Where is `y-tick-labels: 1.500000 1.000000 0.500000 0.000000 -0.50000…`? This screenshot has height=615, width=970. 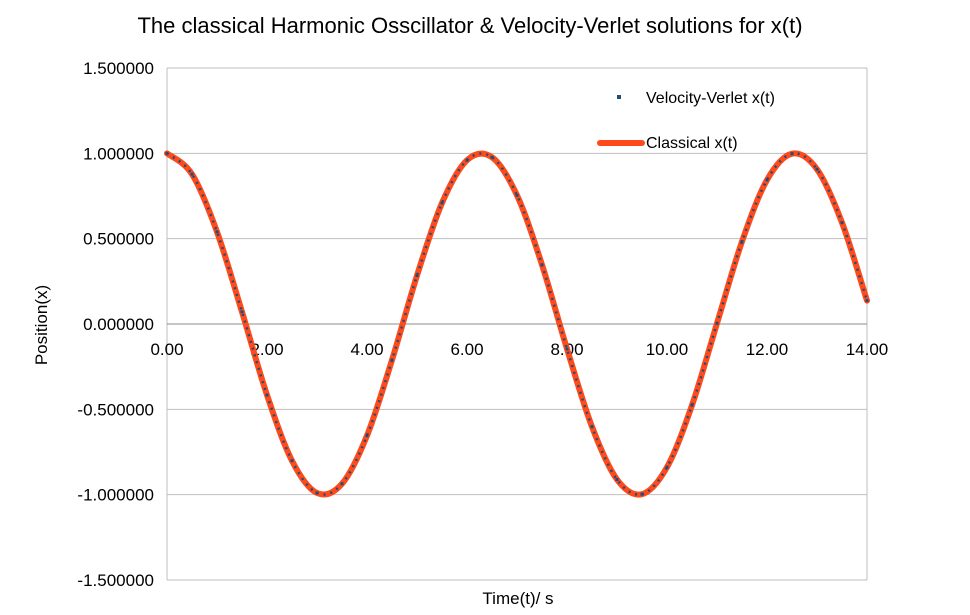
y-tick-labels: 1.500000 1.000000 0.500000 0.000000 -0.50000… is located at coordinates (115, 324).